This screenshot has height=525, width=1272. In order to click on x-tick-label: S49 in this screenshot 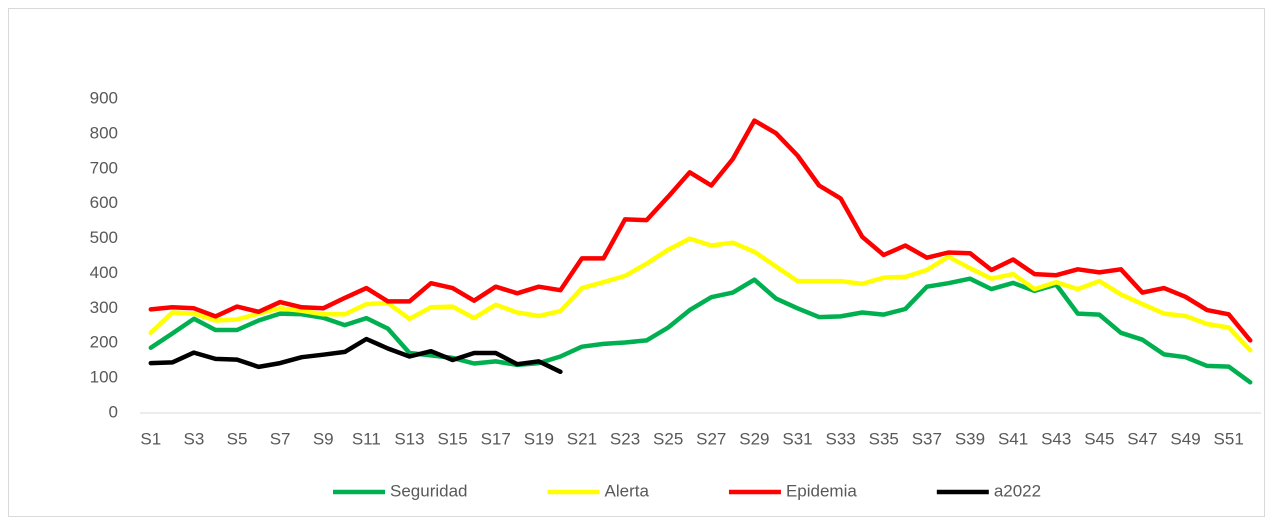, I will do `click(1185, 438)`.